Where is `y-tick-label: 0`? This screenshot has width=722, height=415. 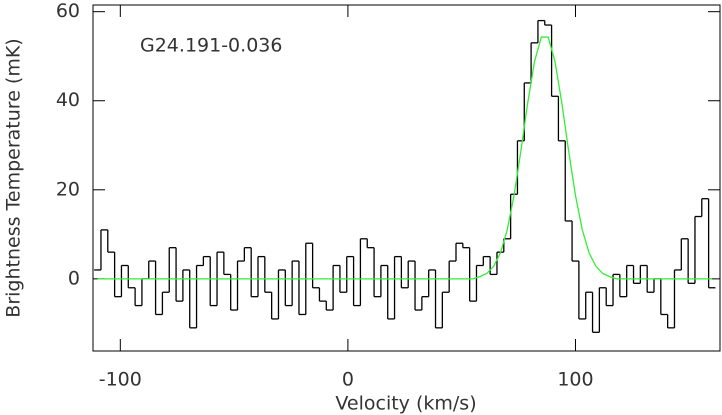 y-tick-label: 0 is located at coordinates (74, 278).